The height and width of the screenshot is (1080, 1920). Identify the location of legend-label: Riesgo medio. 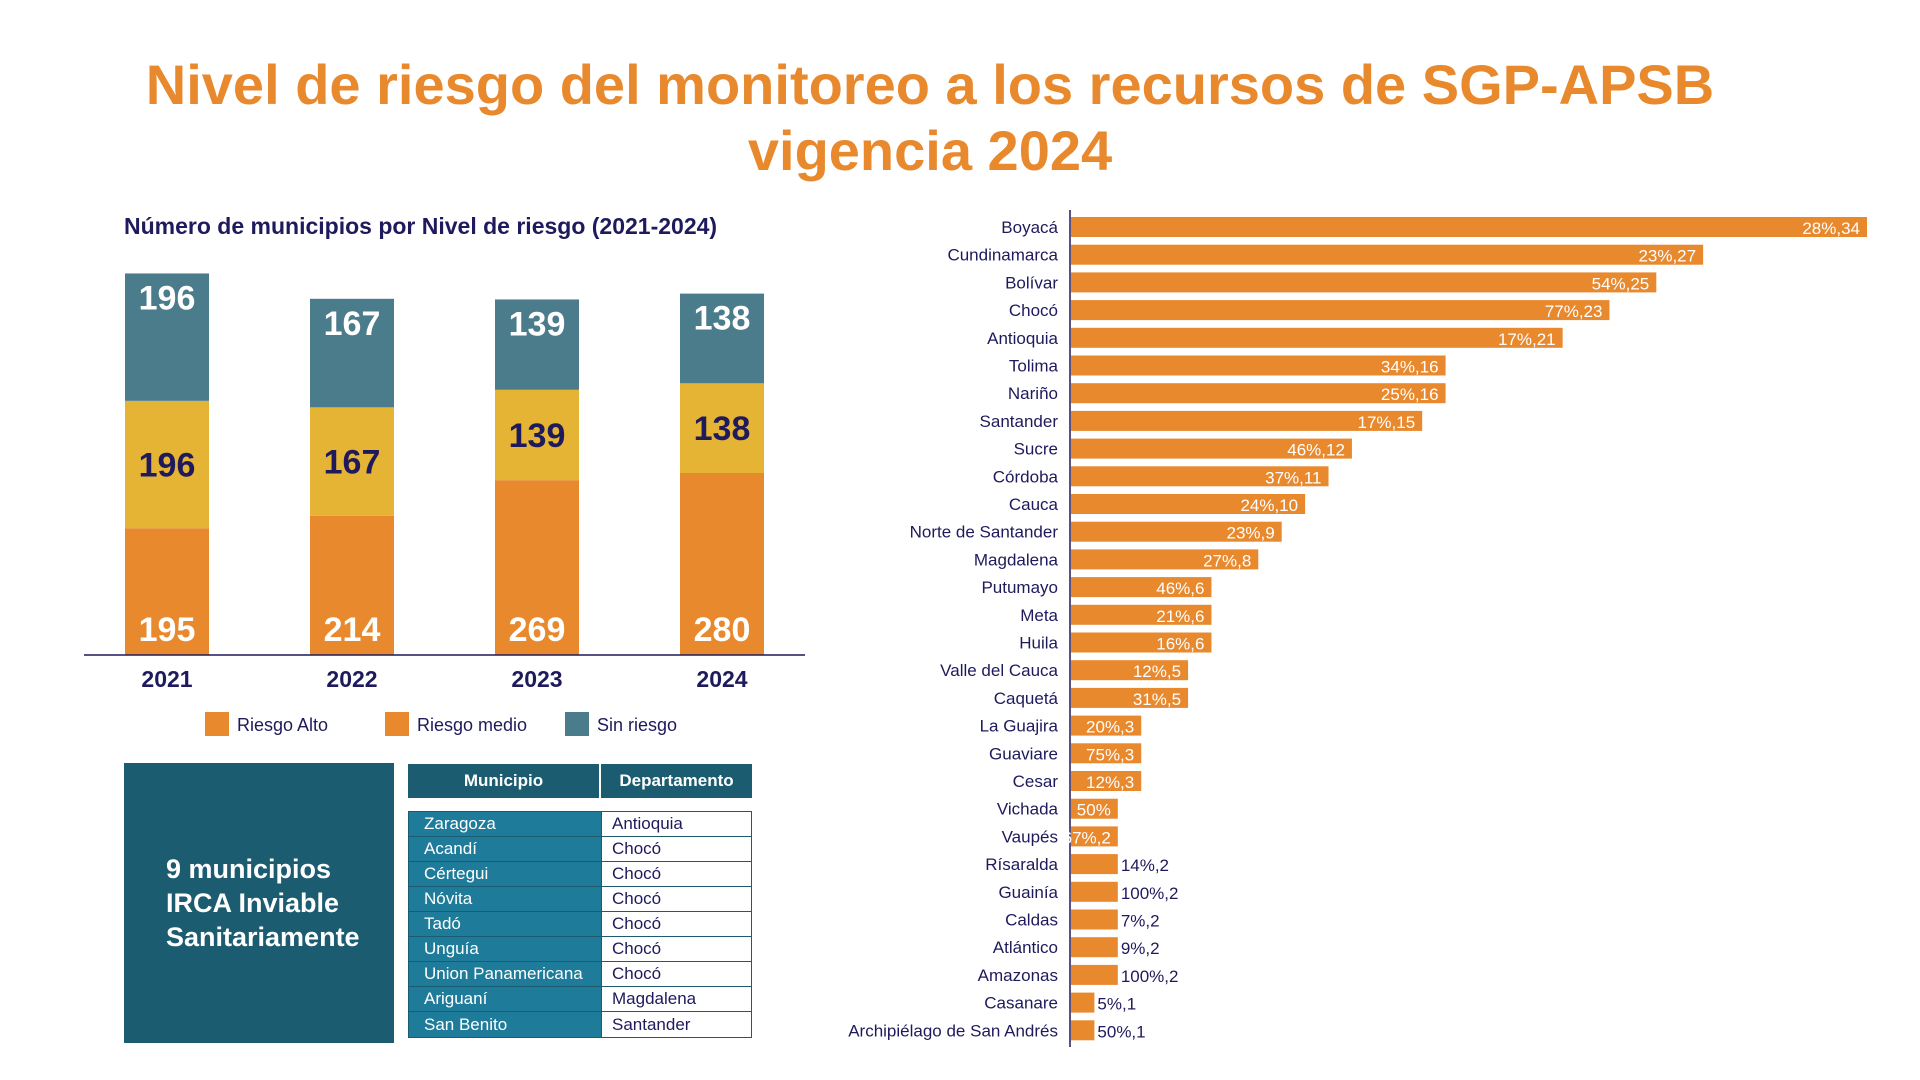
(472, 725).